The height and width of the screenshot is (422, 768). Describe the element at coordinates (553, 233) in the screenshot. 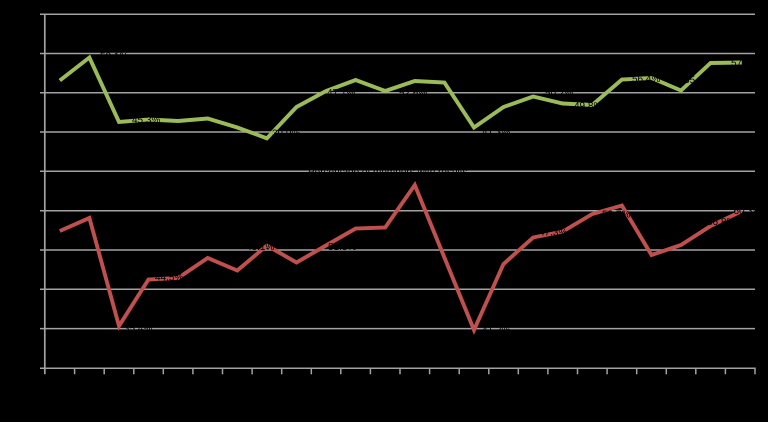

I see `svg-text: 47.3%` at that location.